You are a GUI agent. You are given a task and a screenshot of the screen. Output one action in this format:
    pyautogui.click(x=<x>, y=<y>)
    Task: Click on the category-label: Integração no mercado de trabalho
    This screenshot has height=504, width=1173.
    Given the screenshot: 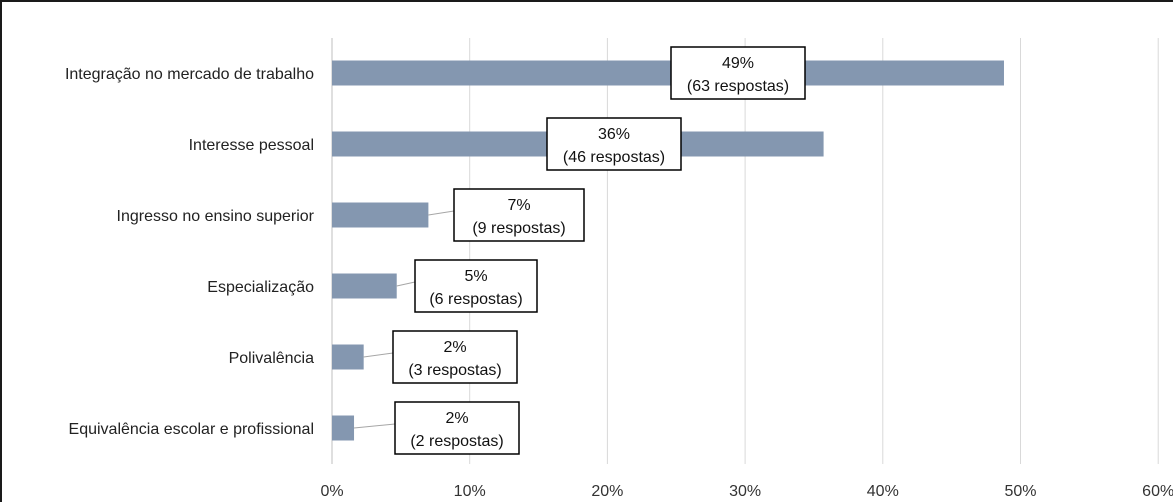 What is the action you would take?
    pyautogui.click(x=189, y=74)
    